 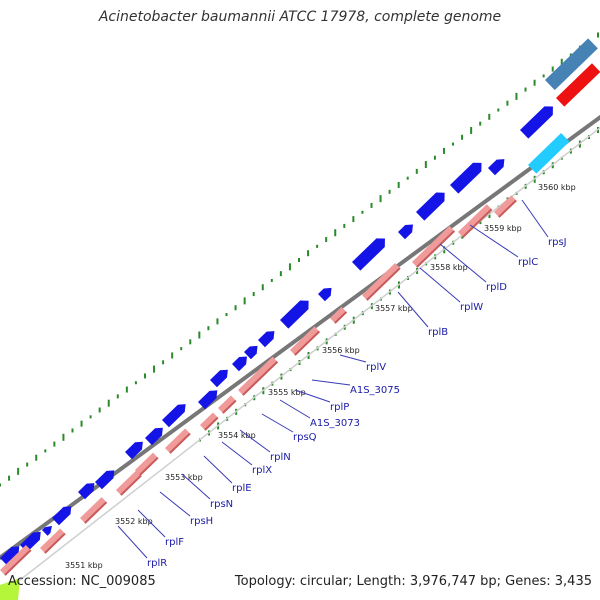 What do you see at coordinates (287, 392) in the screenshot?
I see `kbp-label: 3555 kbp` at bounding box center [287, 392].